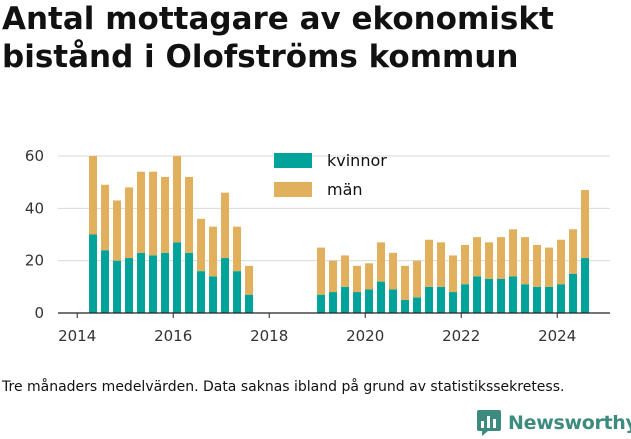  I want to click on x-tick-label: 2016, so click(173, 336).